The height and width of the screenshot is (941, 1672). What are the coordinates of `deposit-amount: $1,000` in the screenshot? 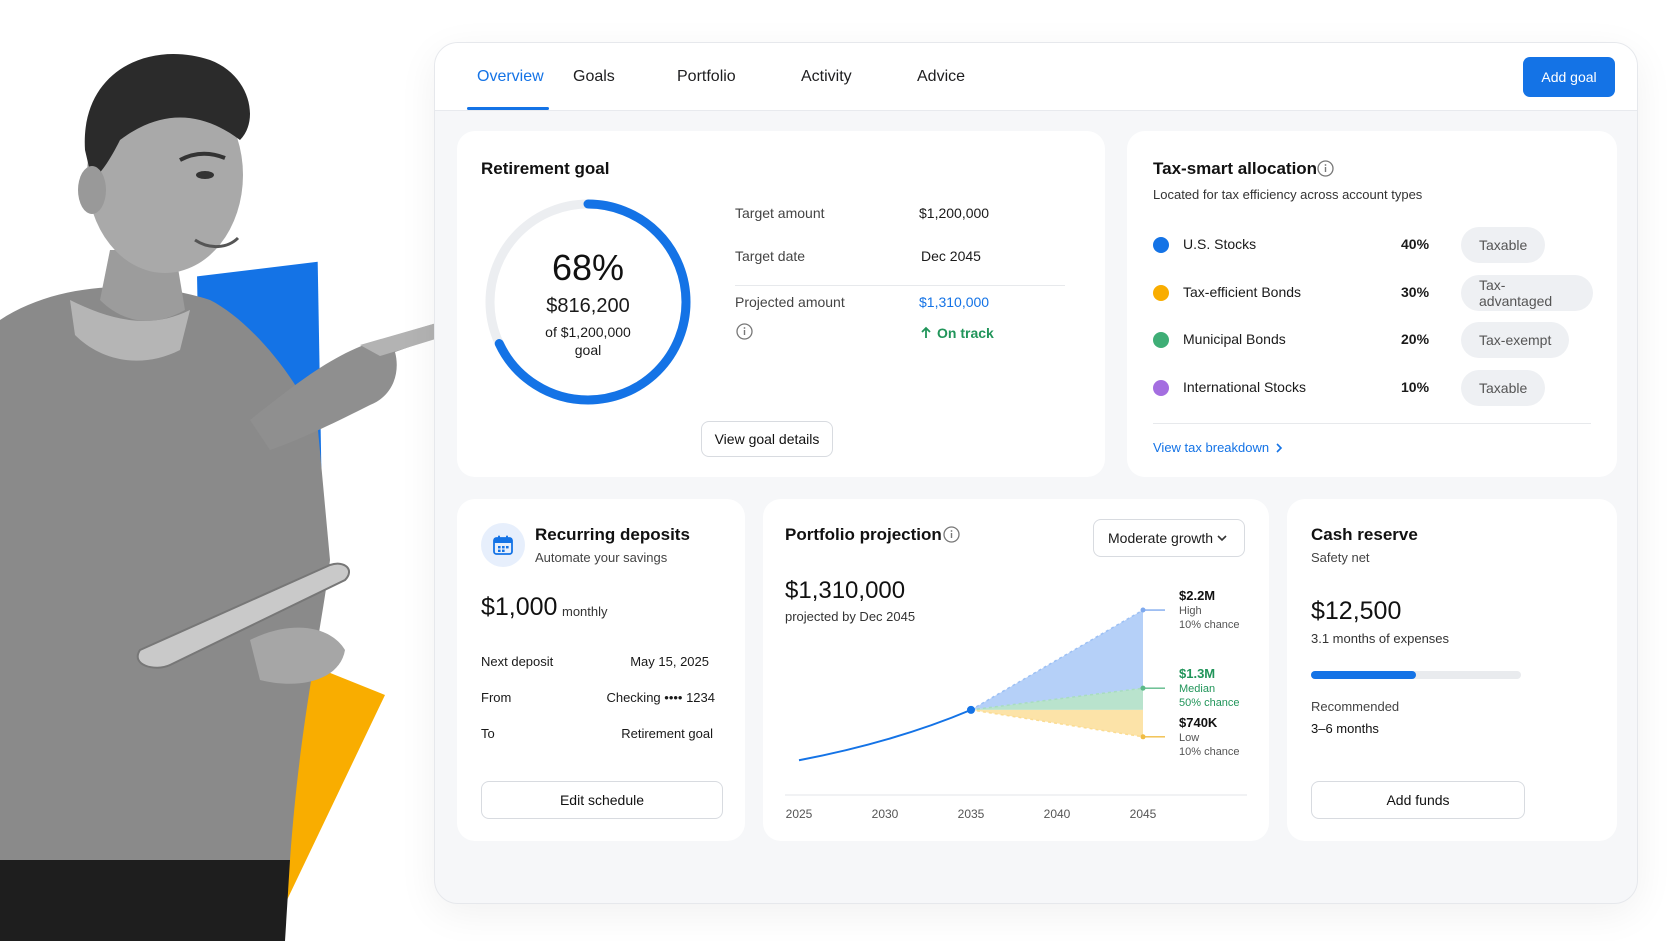 It's located at (519, 607).